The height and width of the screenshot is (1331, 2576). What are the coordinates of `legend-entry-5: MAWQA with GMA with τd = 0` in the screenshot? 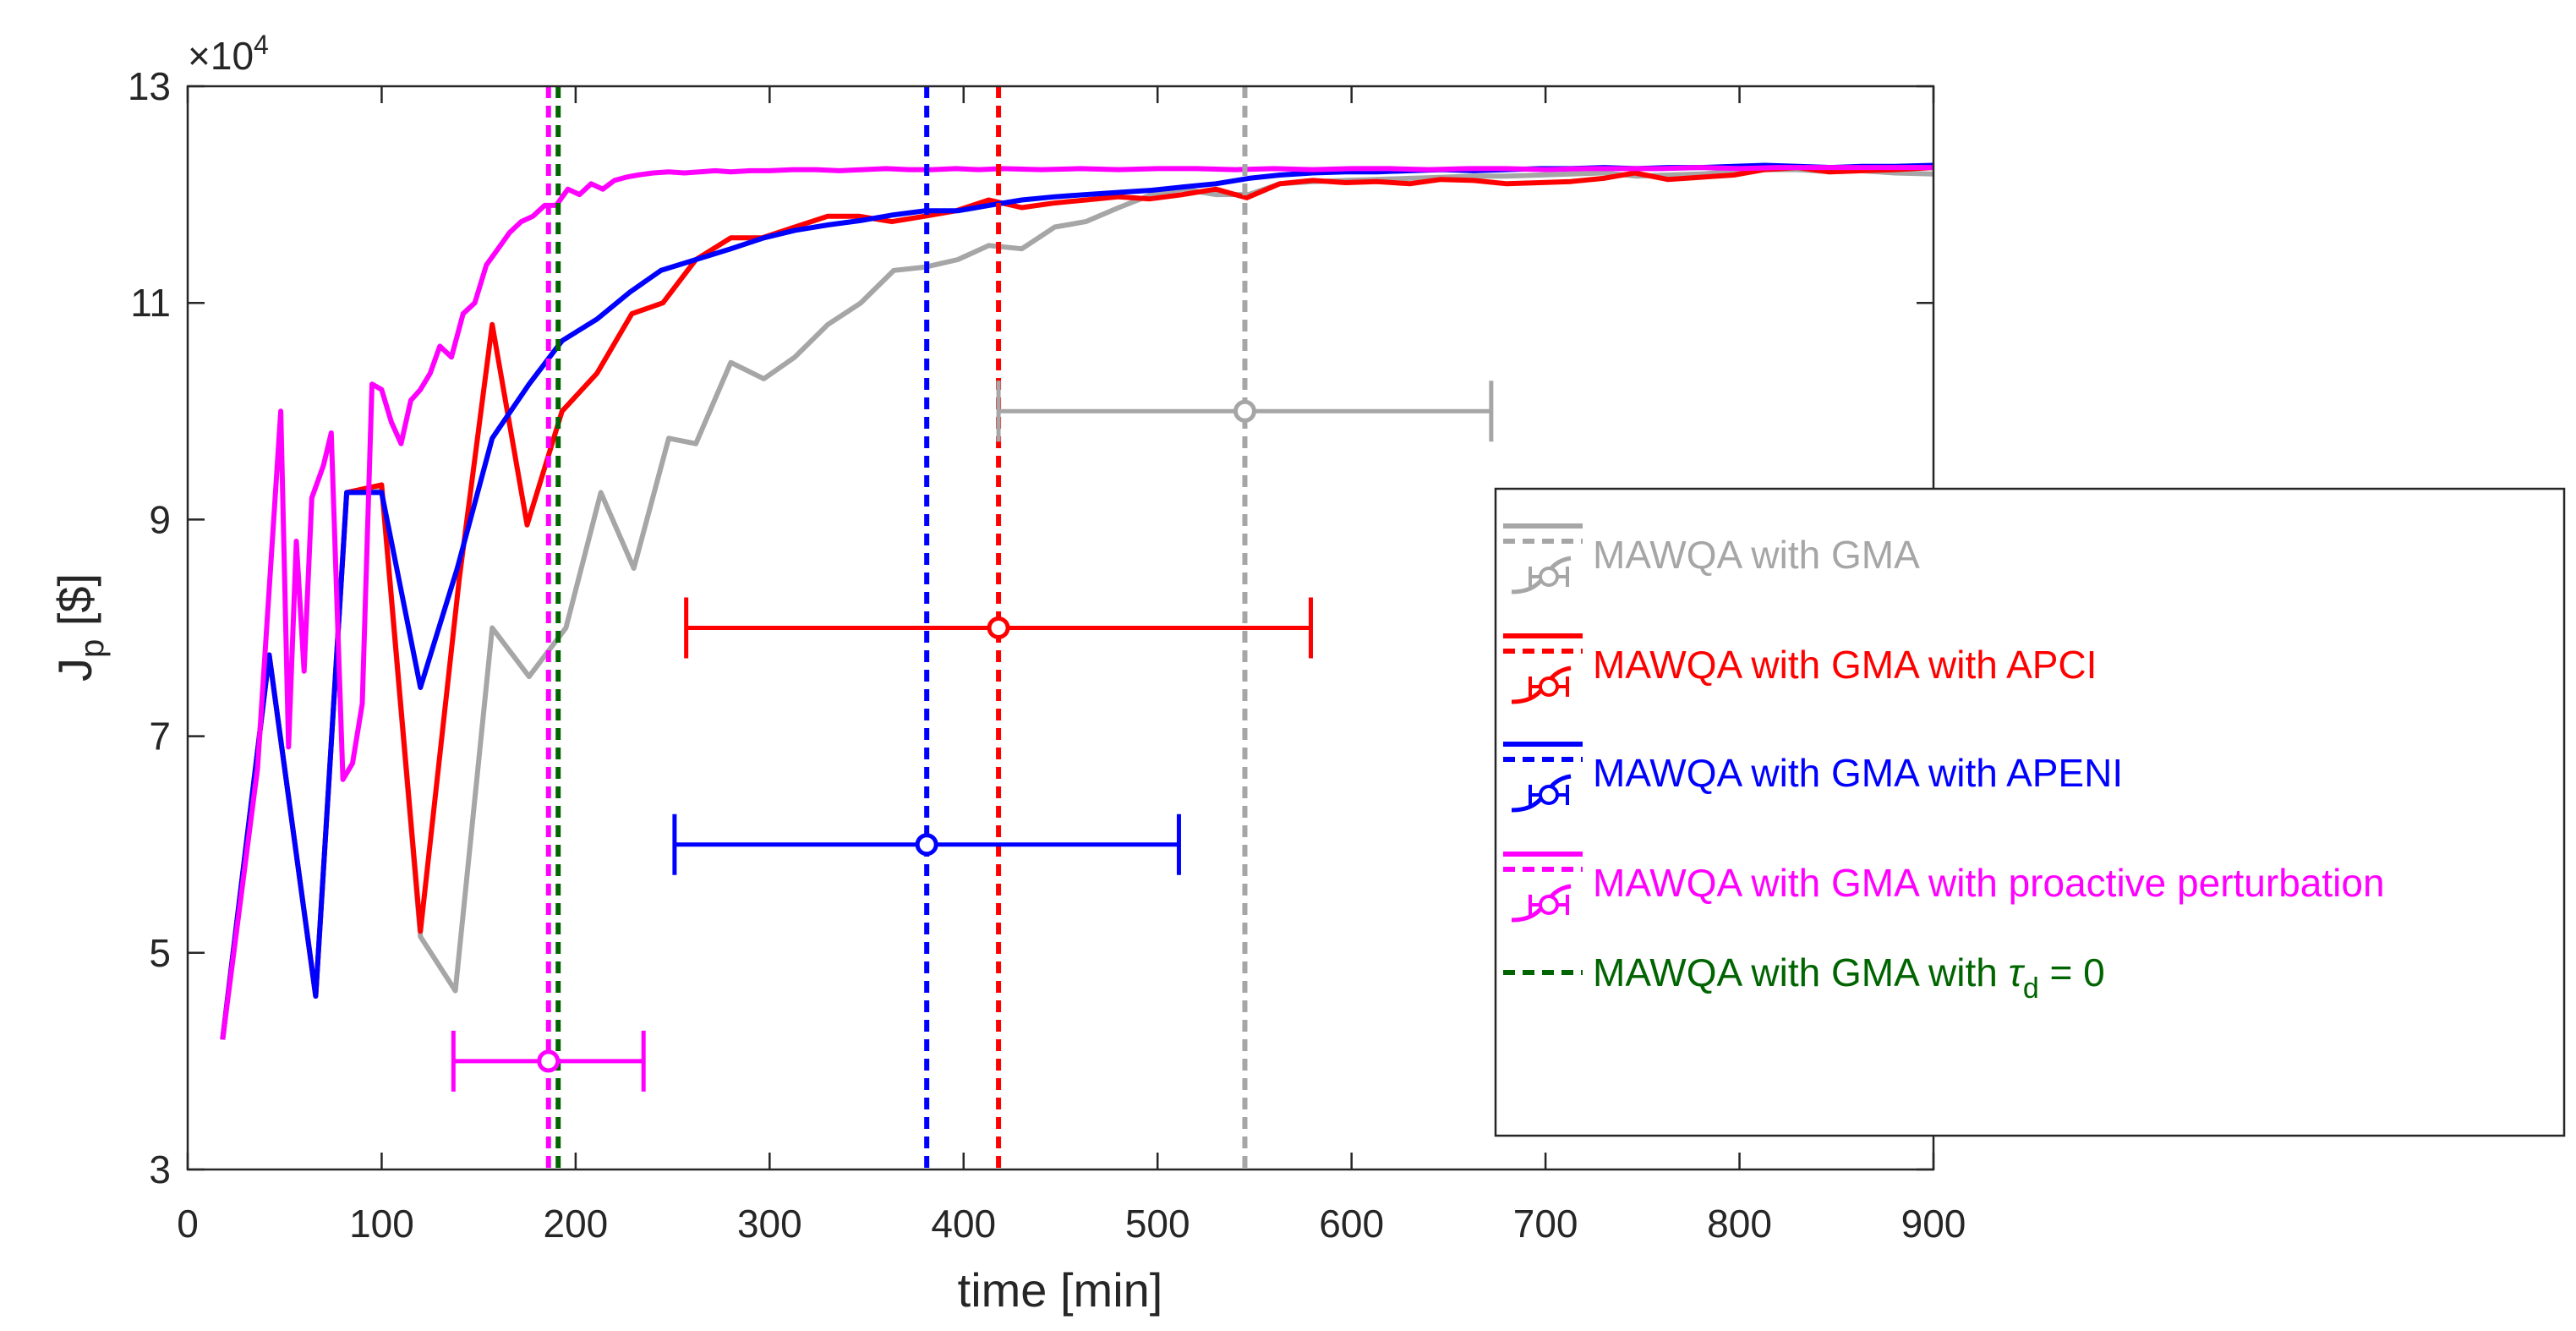 It's located at (1804, 977).